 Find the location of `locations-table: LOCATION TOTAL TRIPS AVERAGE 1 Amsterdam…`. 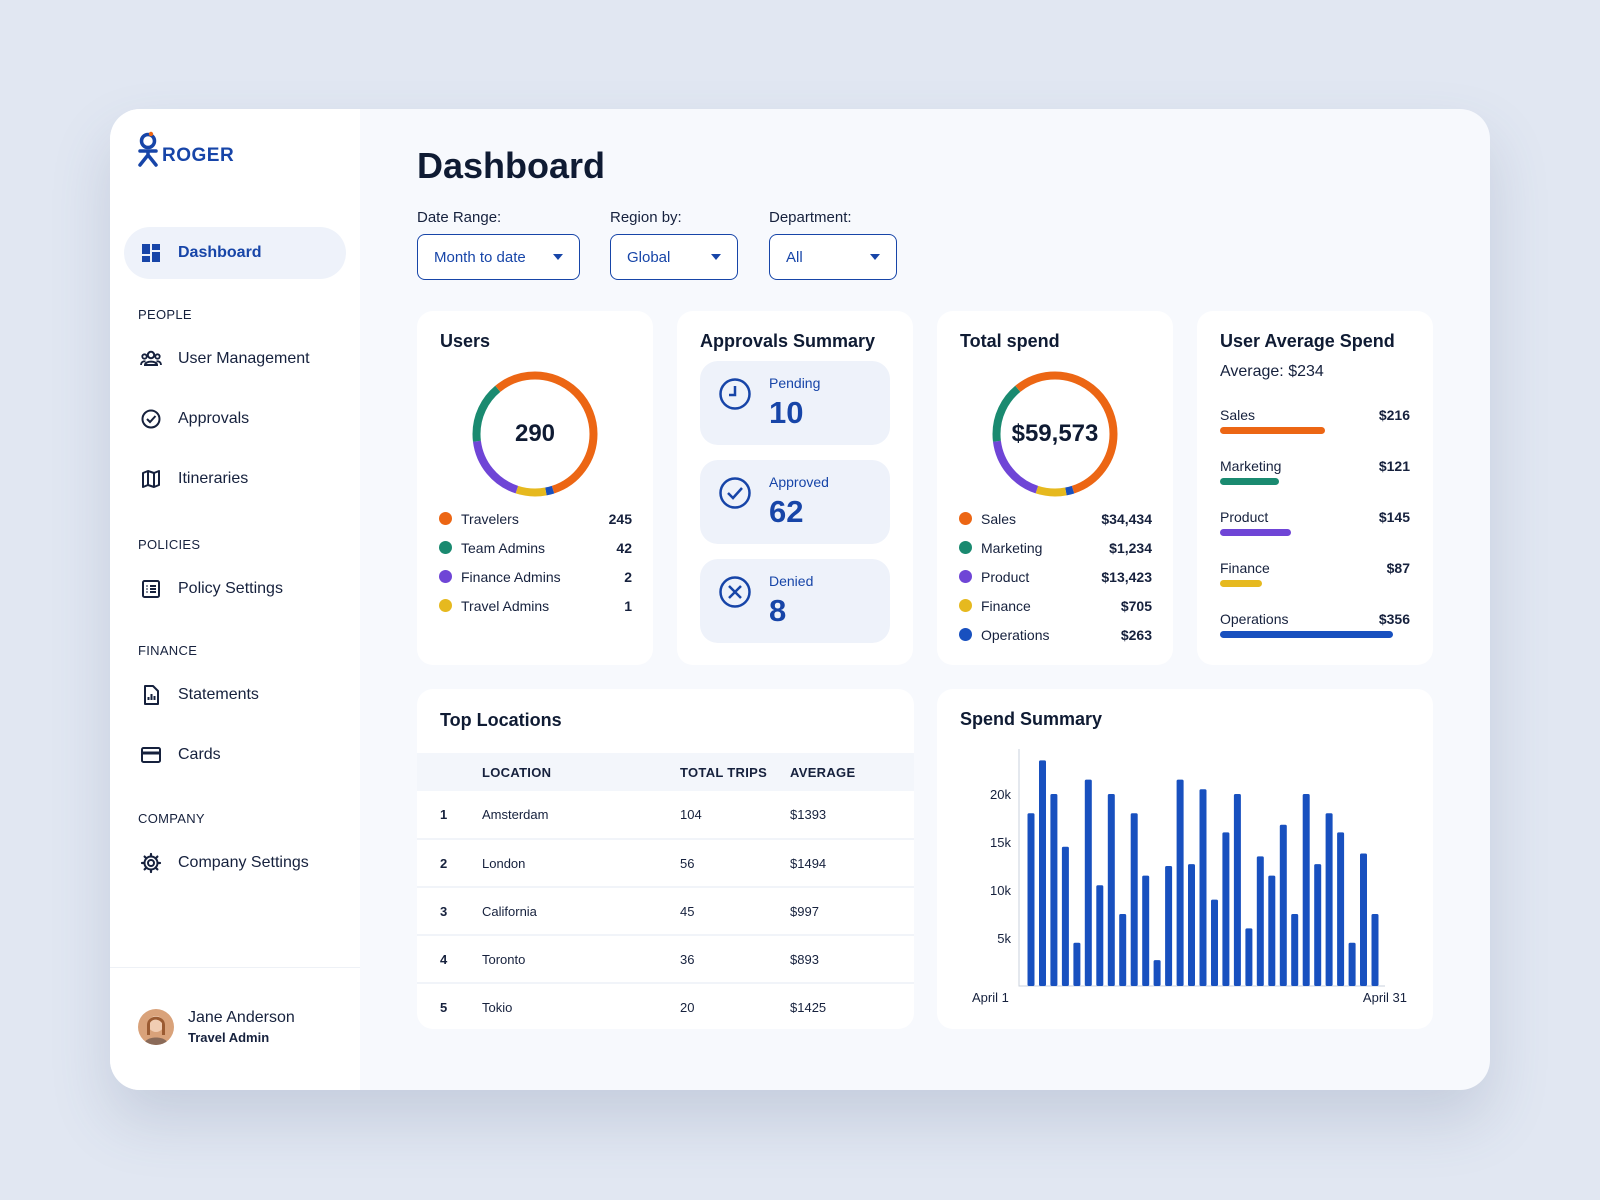

locations-table: LOCATION TOTAL TRIPS AVERAGE 1 Amsterdam… is located at coordinates (665, 891).